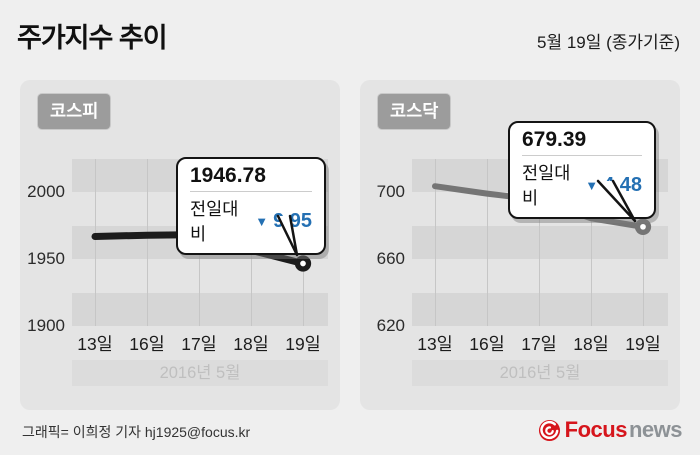 The image size is (700, 455). What do you see at coordinates (546, 185) in the screenshot?
I see `kosdaq-change-label: 전일대비` at bounding box center [546, 185].